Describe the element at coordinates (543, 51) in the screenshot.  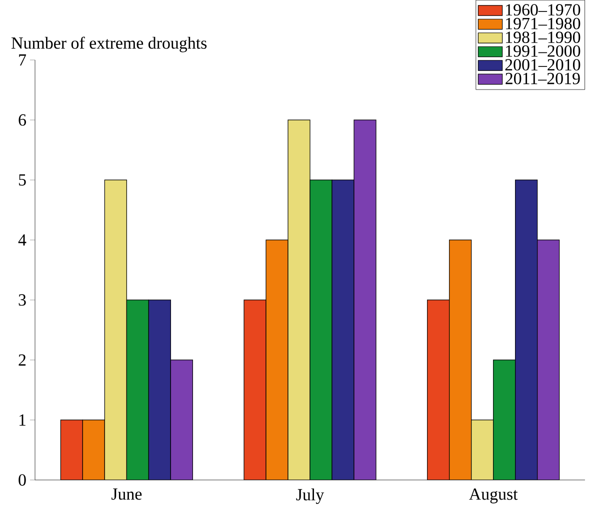
I see `legend-label: 1991–2000` at that location.